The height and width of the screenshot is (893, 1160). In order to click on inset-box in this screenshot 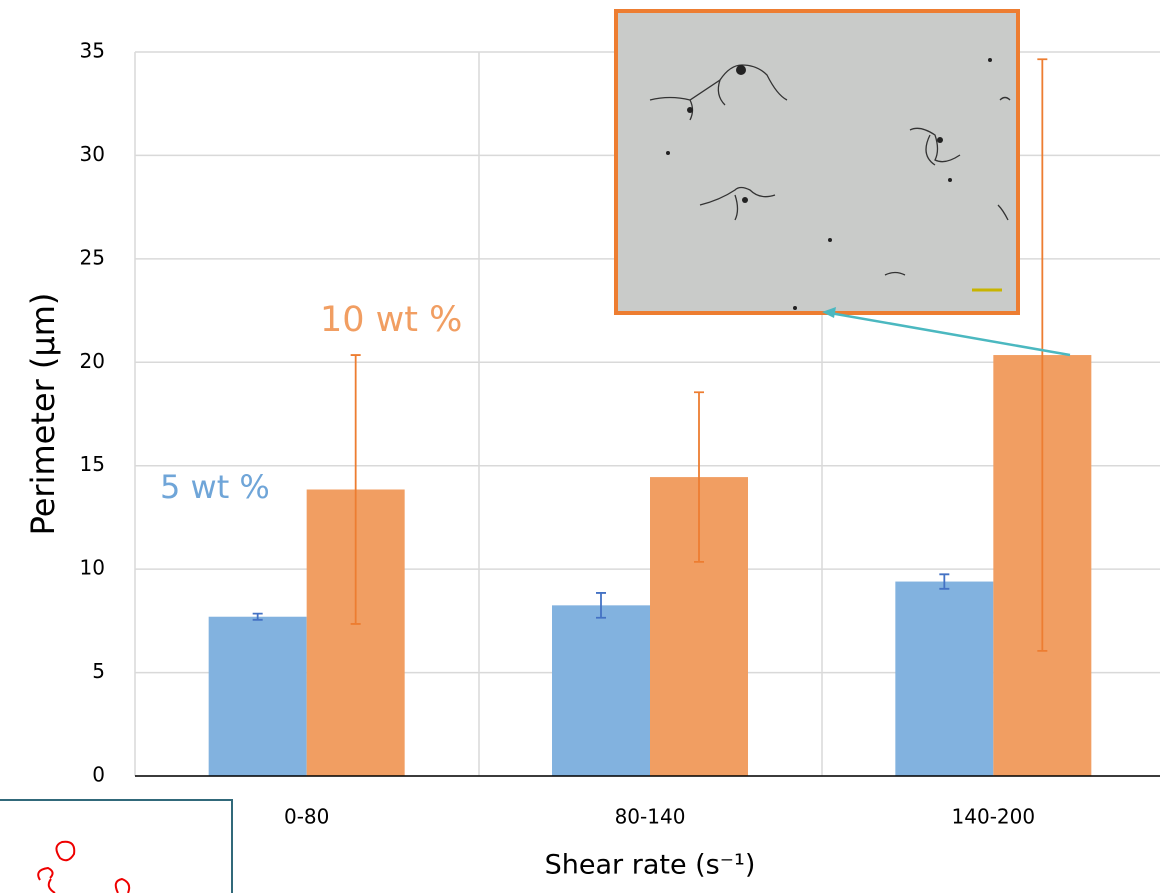, I will do `click(116, 846)`.